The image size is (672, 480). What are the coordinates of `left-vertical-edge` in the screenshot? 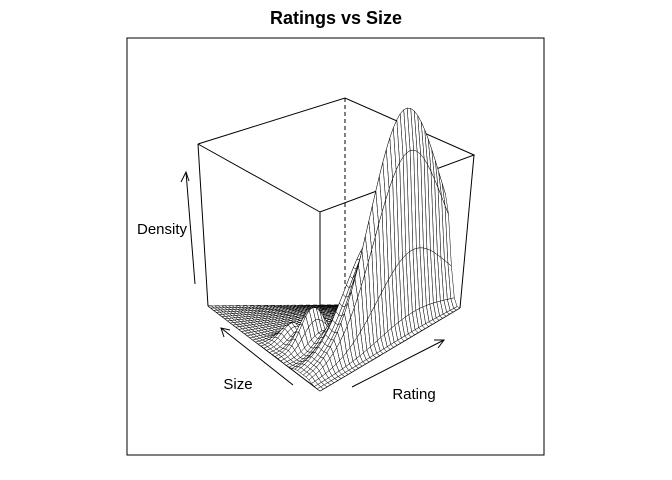 It's located at (203, 225).